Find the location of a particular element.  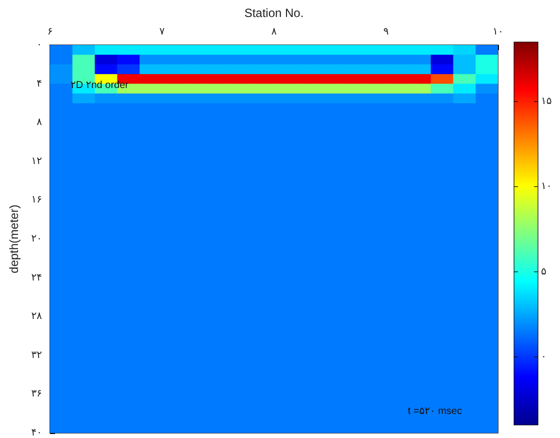

x-tick-label: ۶ is located at coordinates (50, 32).